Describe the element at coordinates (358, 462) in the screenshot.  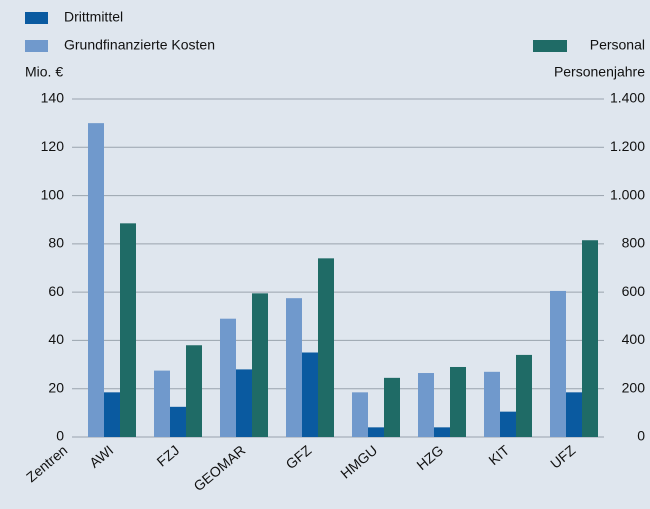
I see `x-tick-label: HMGU` at that location.